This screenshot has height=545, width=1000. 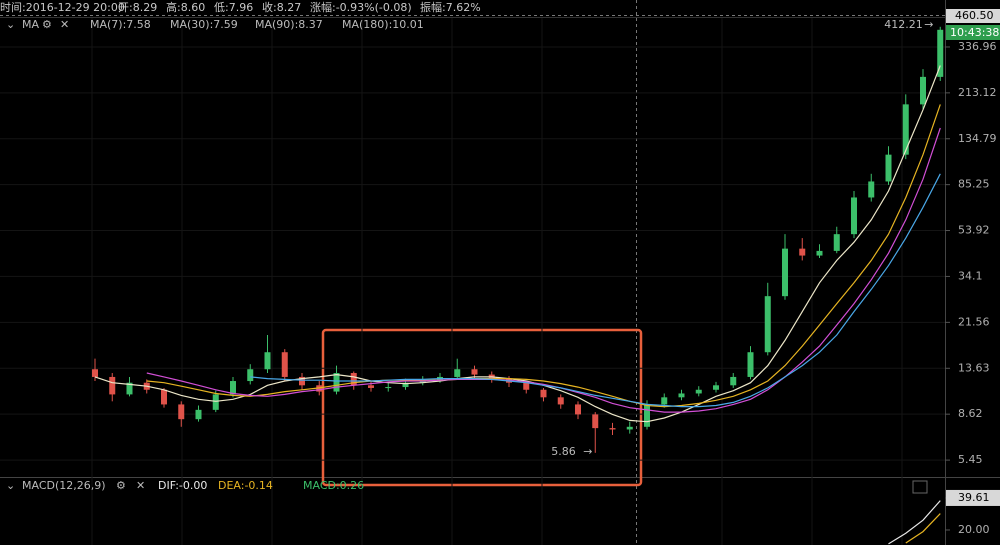 I want to click on legend-entry: MA(7):7.58, so click(x=120, y=24).